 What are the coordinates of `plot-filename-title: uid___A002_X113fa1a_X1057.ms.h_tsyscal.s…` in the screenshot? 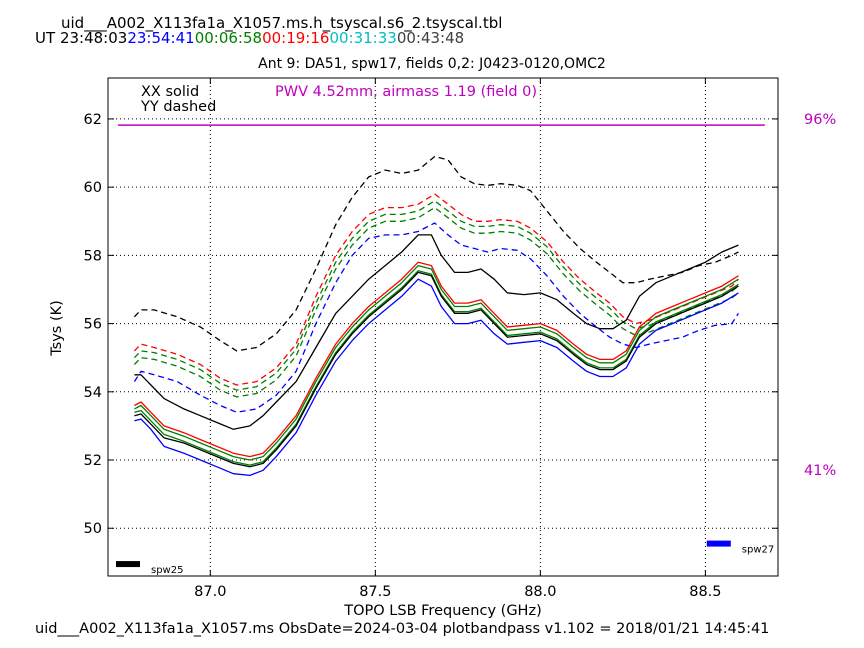 It's located at (282, 23).